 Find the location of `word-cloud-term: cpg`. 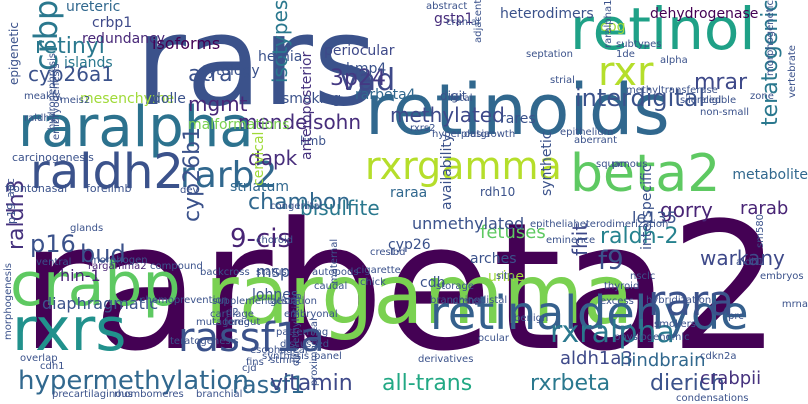

word-cloud-term: cpg is located at coordinates (613, 27).